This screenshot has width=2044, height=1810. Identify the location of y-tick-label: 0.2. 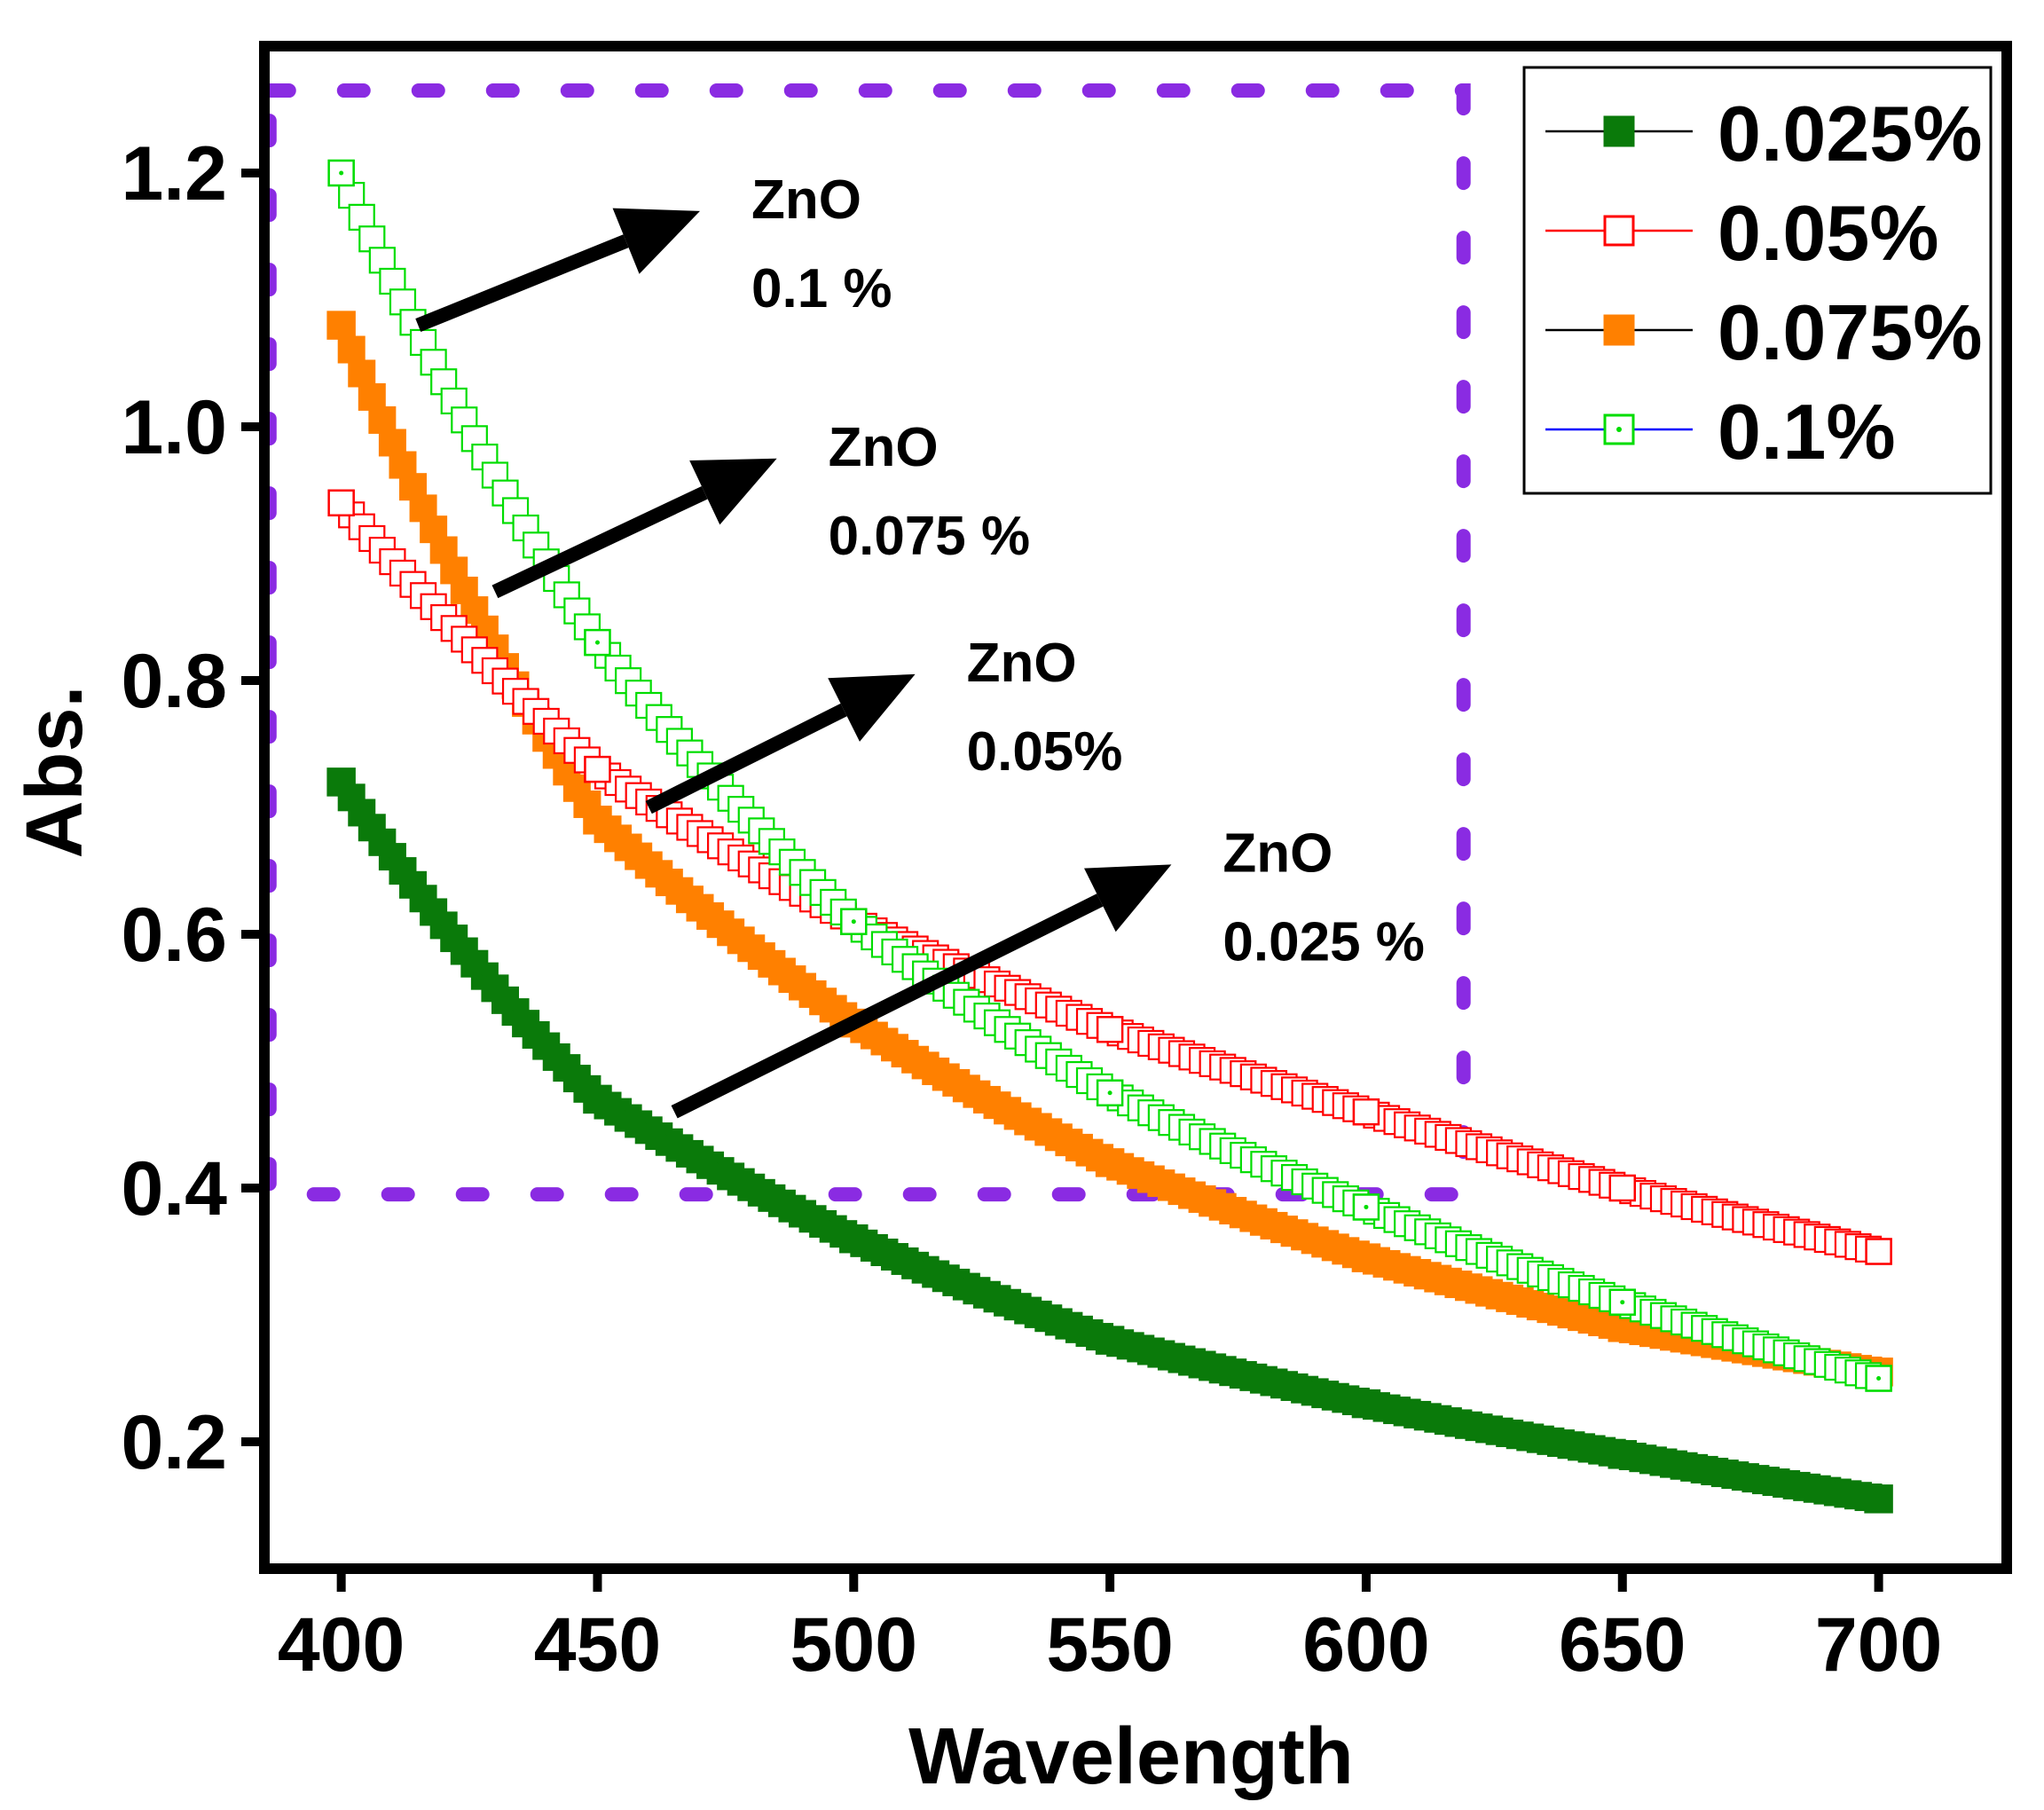
(174, 1442).